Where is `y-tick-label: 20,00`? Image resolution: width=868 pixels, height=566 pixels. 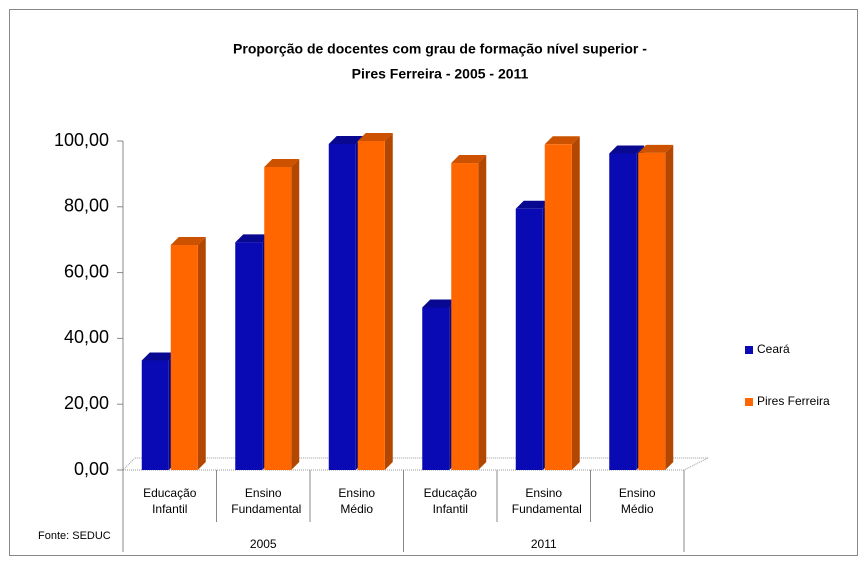
y-tick-label: 20,00 is located at coordinates (86, 403).